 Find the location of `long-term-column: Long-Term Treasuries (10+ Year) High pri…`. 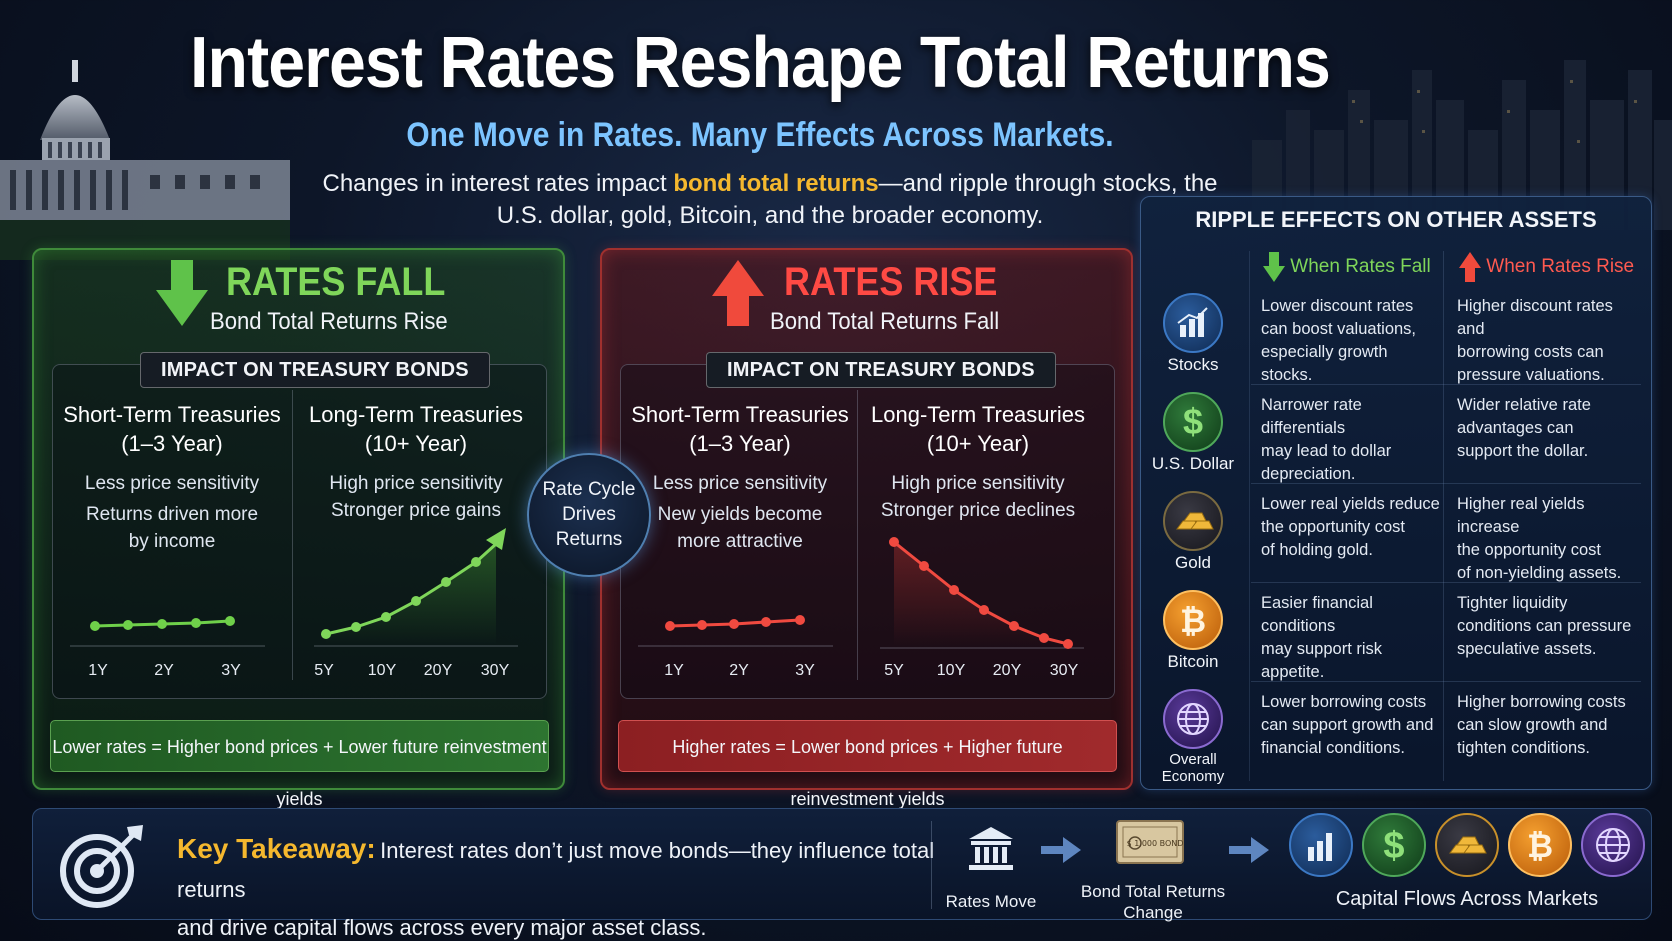

long-term-column: Long-Term Treasuries (10+ Year) High pri… is located at coordinates (416, 462).